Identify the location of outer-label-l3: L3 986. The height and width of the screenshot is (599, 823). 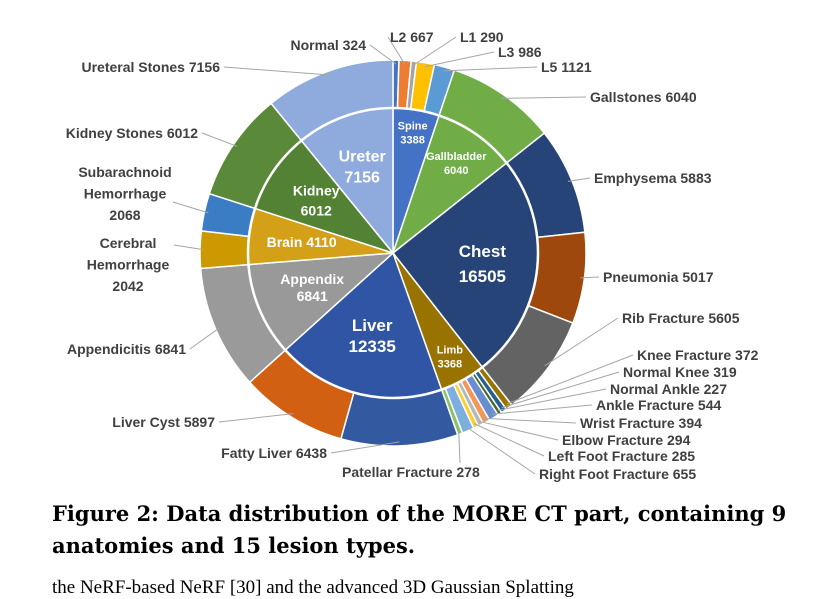
(520, 52).